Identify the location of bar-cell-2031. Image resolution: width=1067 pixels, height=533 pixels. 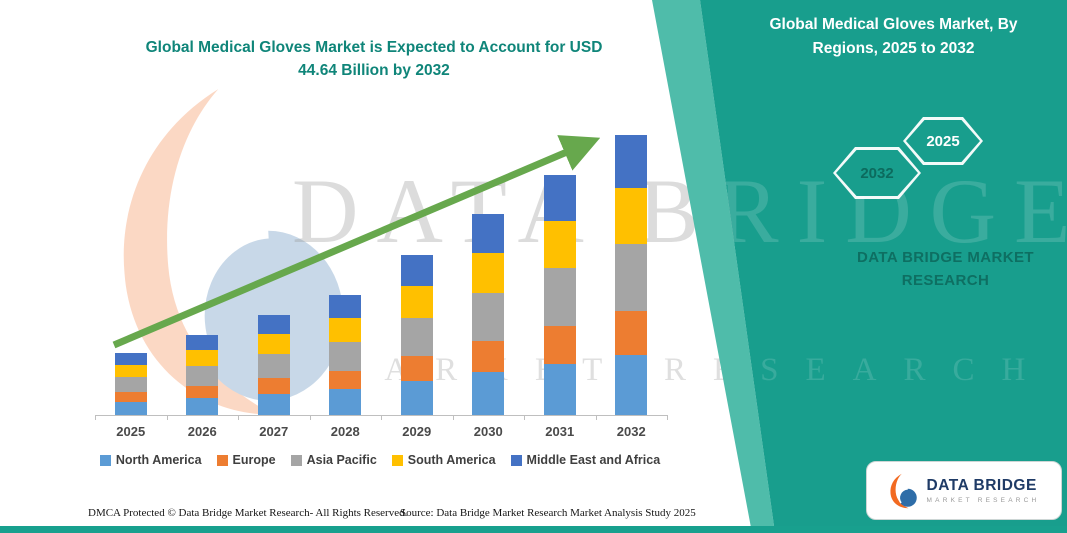
(560, 272).